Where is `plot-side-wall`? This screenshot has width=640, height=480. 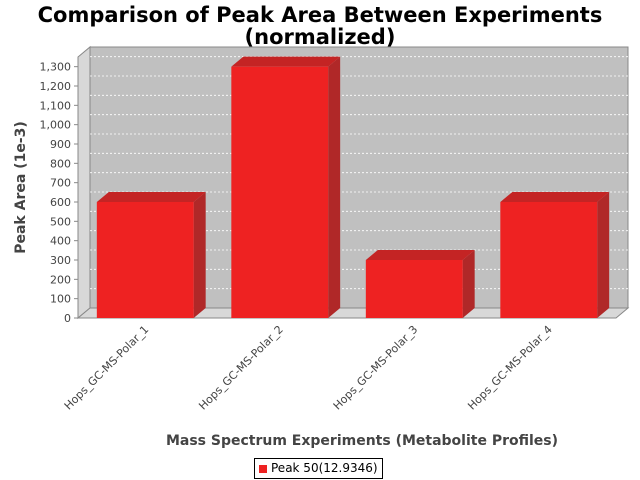 plot-side-wall is located at coordinates (84, 182).